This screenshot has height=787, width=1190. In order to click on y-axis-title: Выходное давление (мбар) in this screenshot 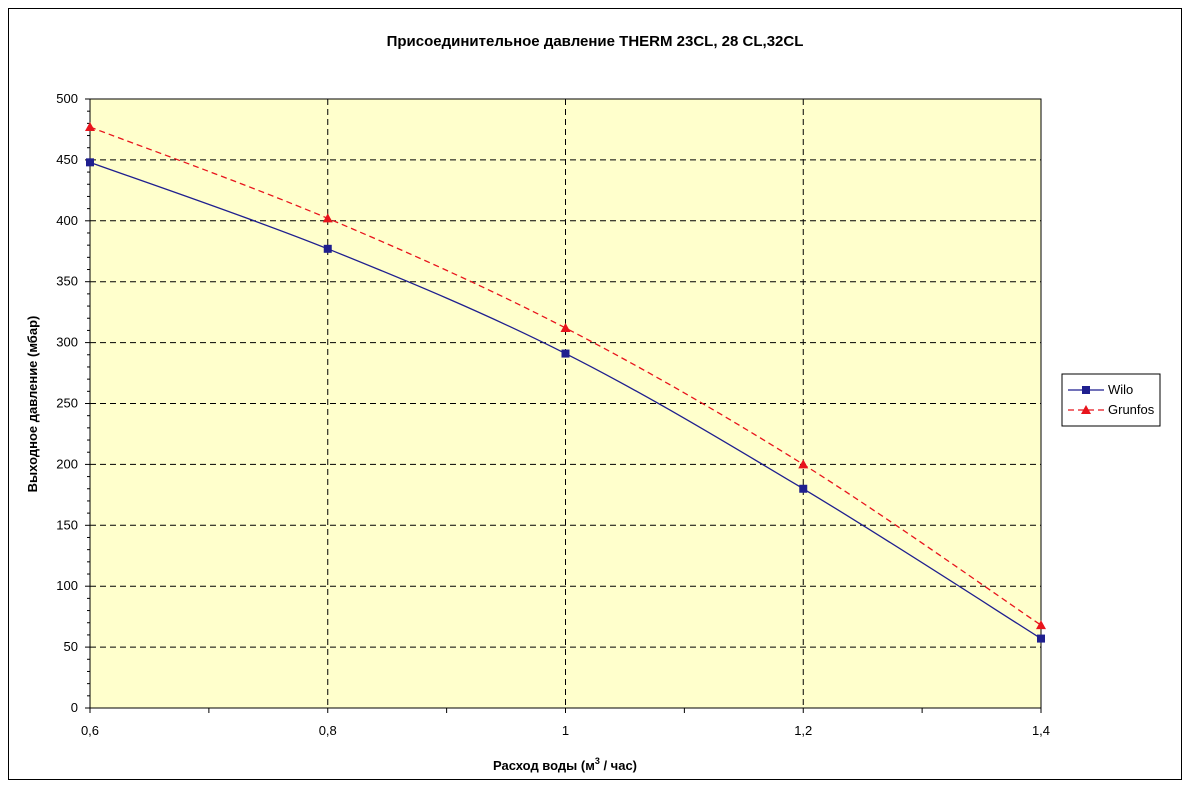, I will do `click(32, 404)`.